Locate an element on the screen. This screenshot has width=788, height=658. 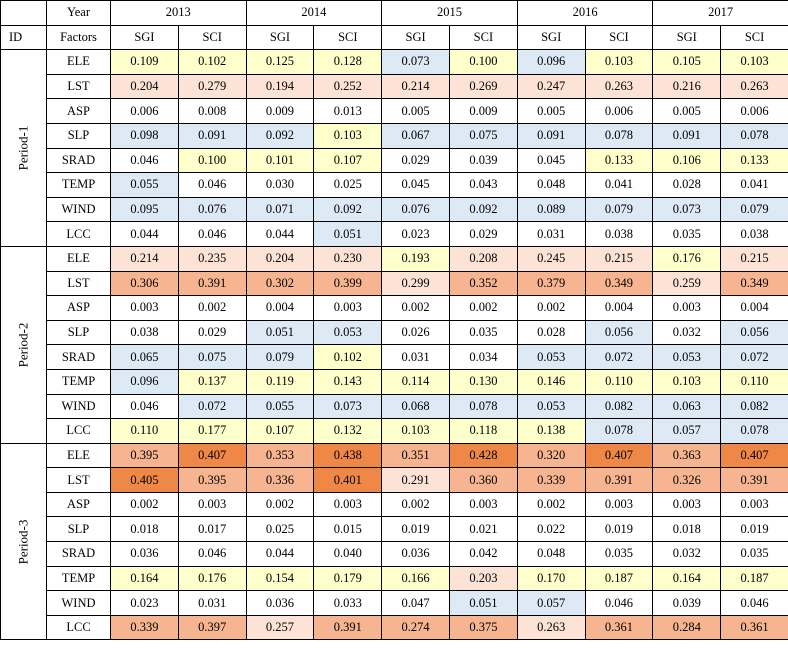
metric-sgi: SGI is located at coordinates (687, 37).